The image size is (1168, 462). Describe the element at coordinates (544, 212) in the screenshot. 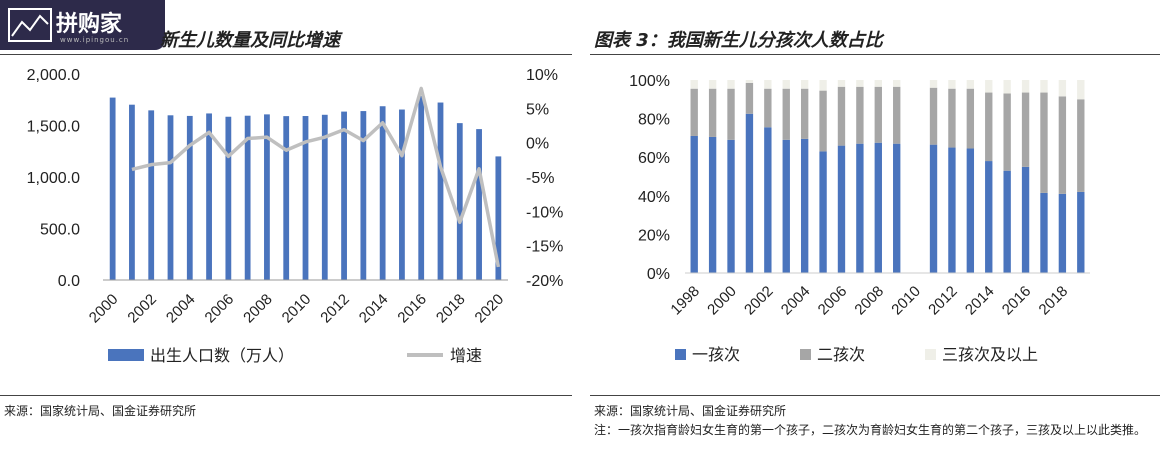

I see `right-y-tick-label: -10%` at that location.